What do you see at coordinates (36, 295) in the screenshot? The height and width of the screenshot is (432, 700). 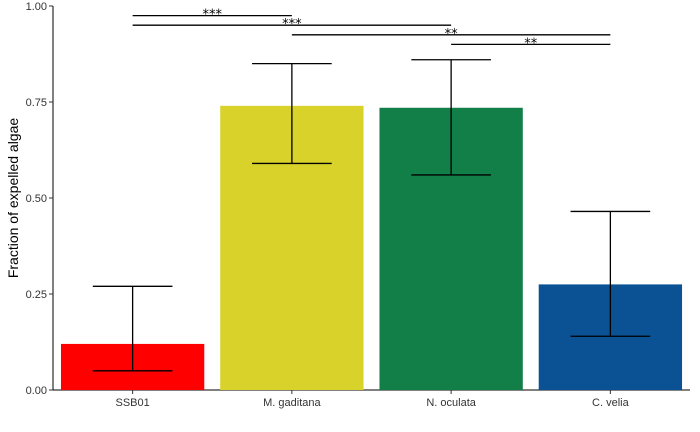 I see `y-tick-label: 0.25` at bounding box center [36, 295].